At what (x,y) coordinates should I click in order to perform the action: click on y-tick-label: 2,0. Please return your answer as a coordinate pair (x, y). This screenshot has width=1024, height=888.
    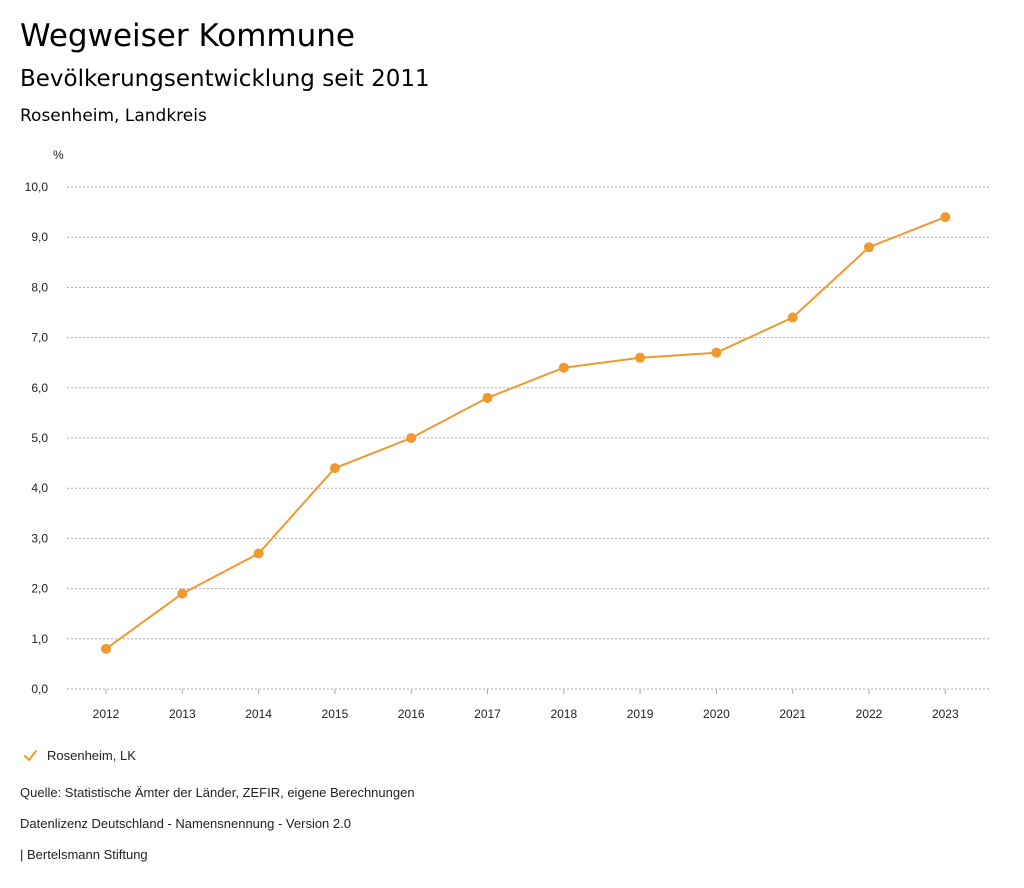
    Looking at the image, I should click on (39, 589).